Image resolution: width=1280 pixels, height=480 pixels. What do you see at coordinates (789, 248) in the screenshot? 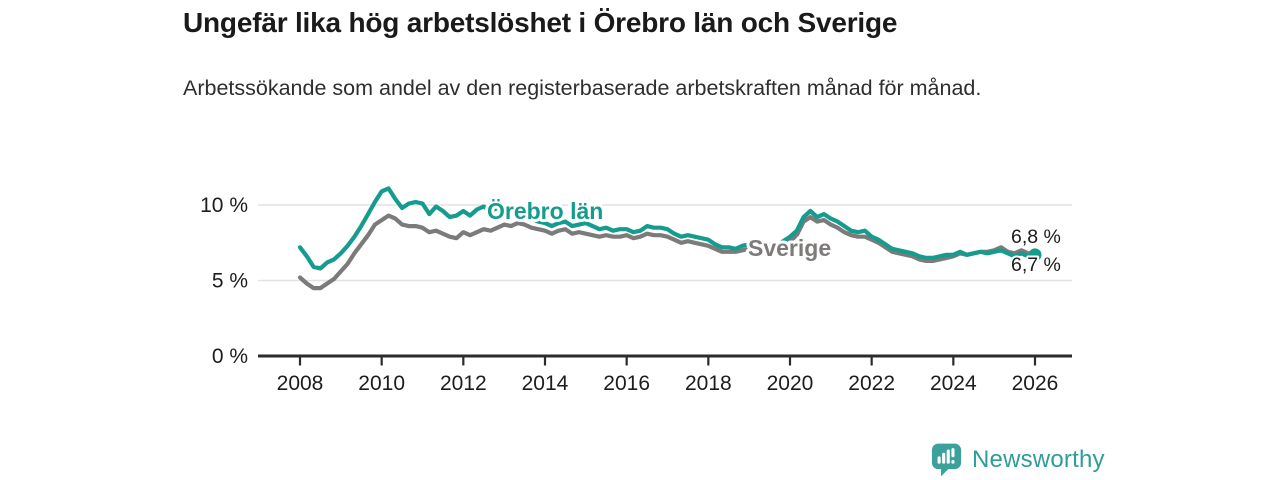
I see `series-label-sverige: Sverige` at bounding box center [789, 248].